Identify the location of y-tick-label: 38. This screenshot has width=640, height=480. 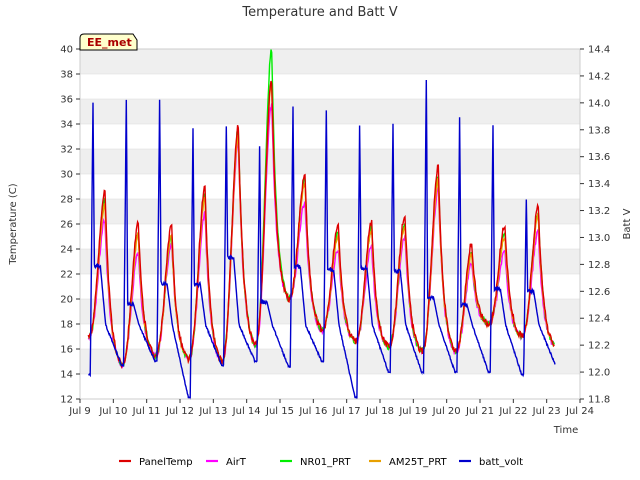
(66, 75).